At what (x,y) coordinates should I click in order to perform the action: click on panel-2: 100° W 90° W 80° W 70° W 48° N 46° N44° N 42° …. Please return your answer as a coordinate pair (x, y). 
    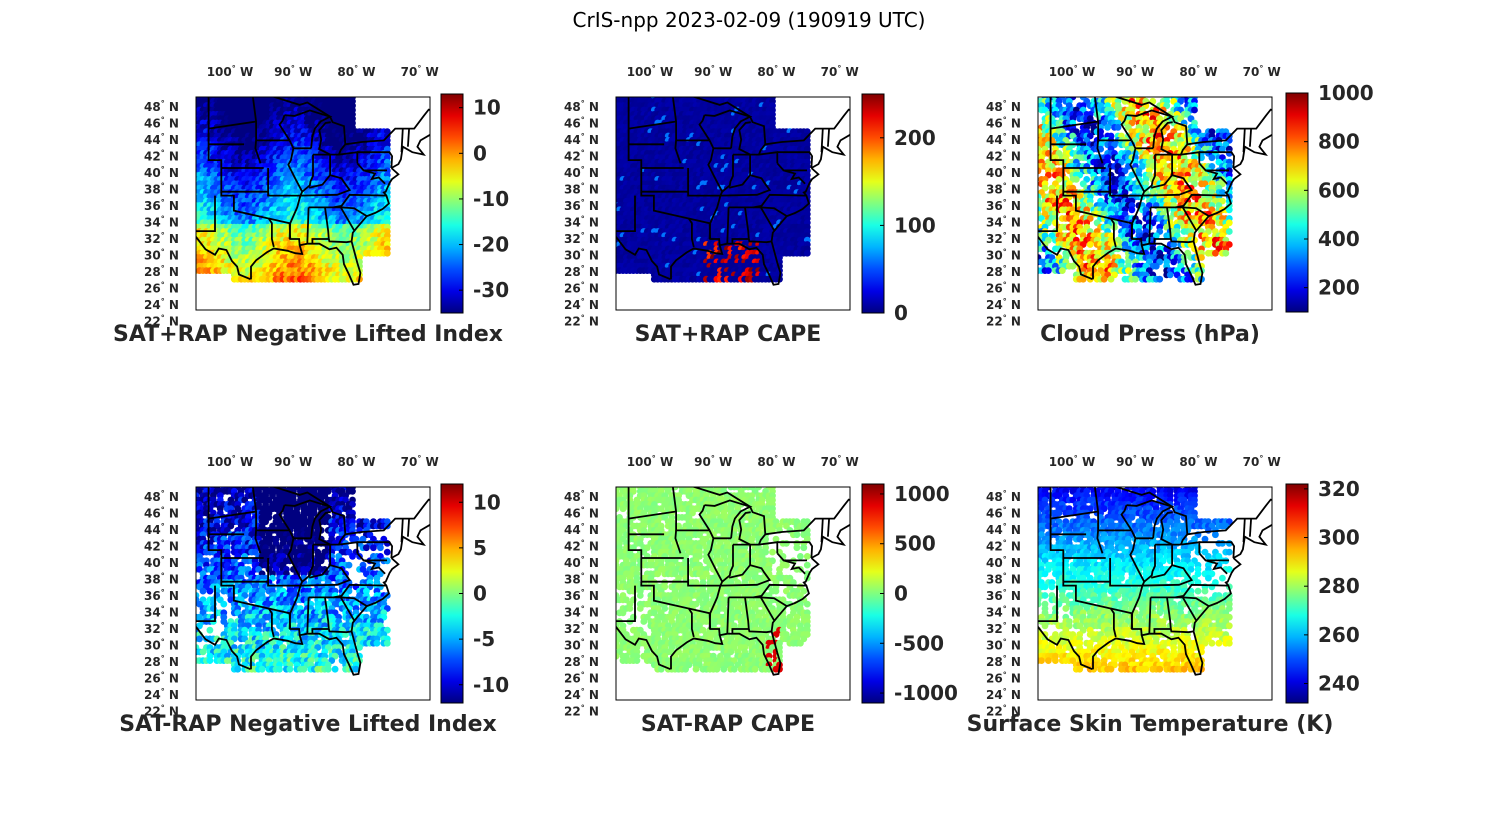
    Looking at the image, I should click on (750, 205).